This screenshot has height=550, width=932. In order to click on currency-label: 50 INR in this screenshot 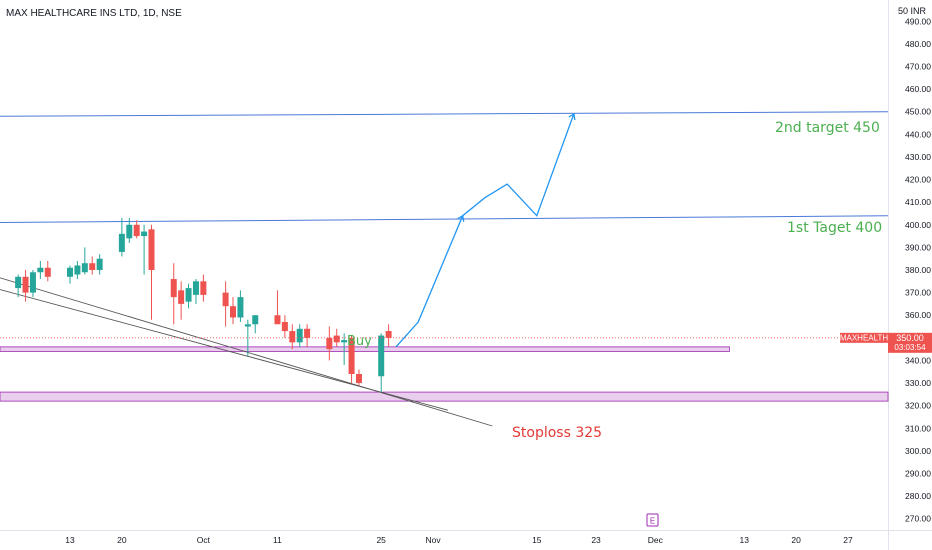, I will do `click(912, 11)`.